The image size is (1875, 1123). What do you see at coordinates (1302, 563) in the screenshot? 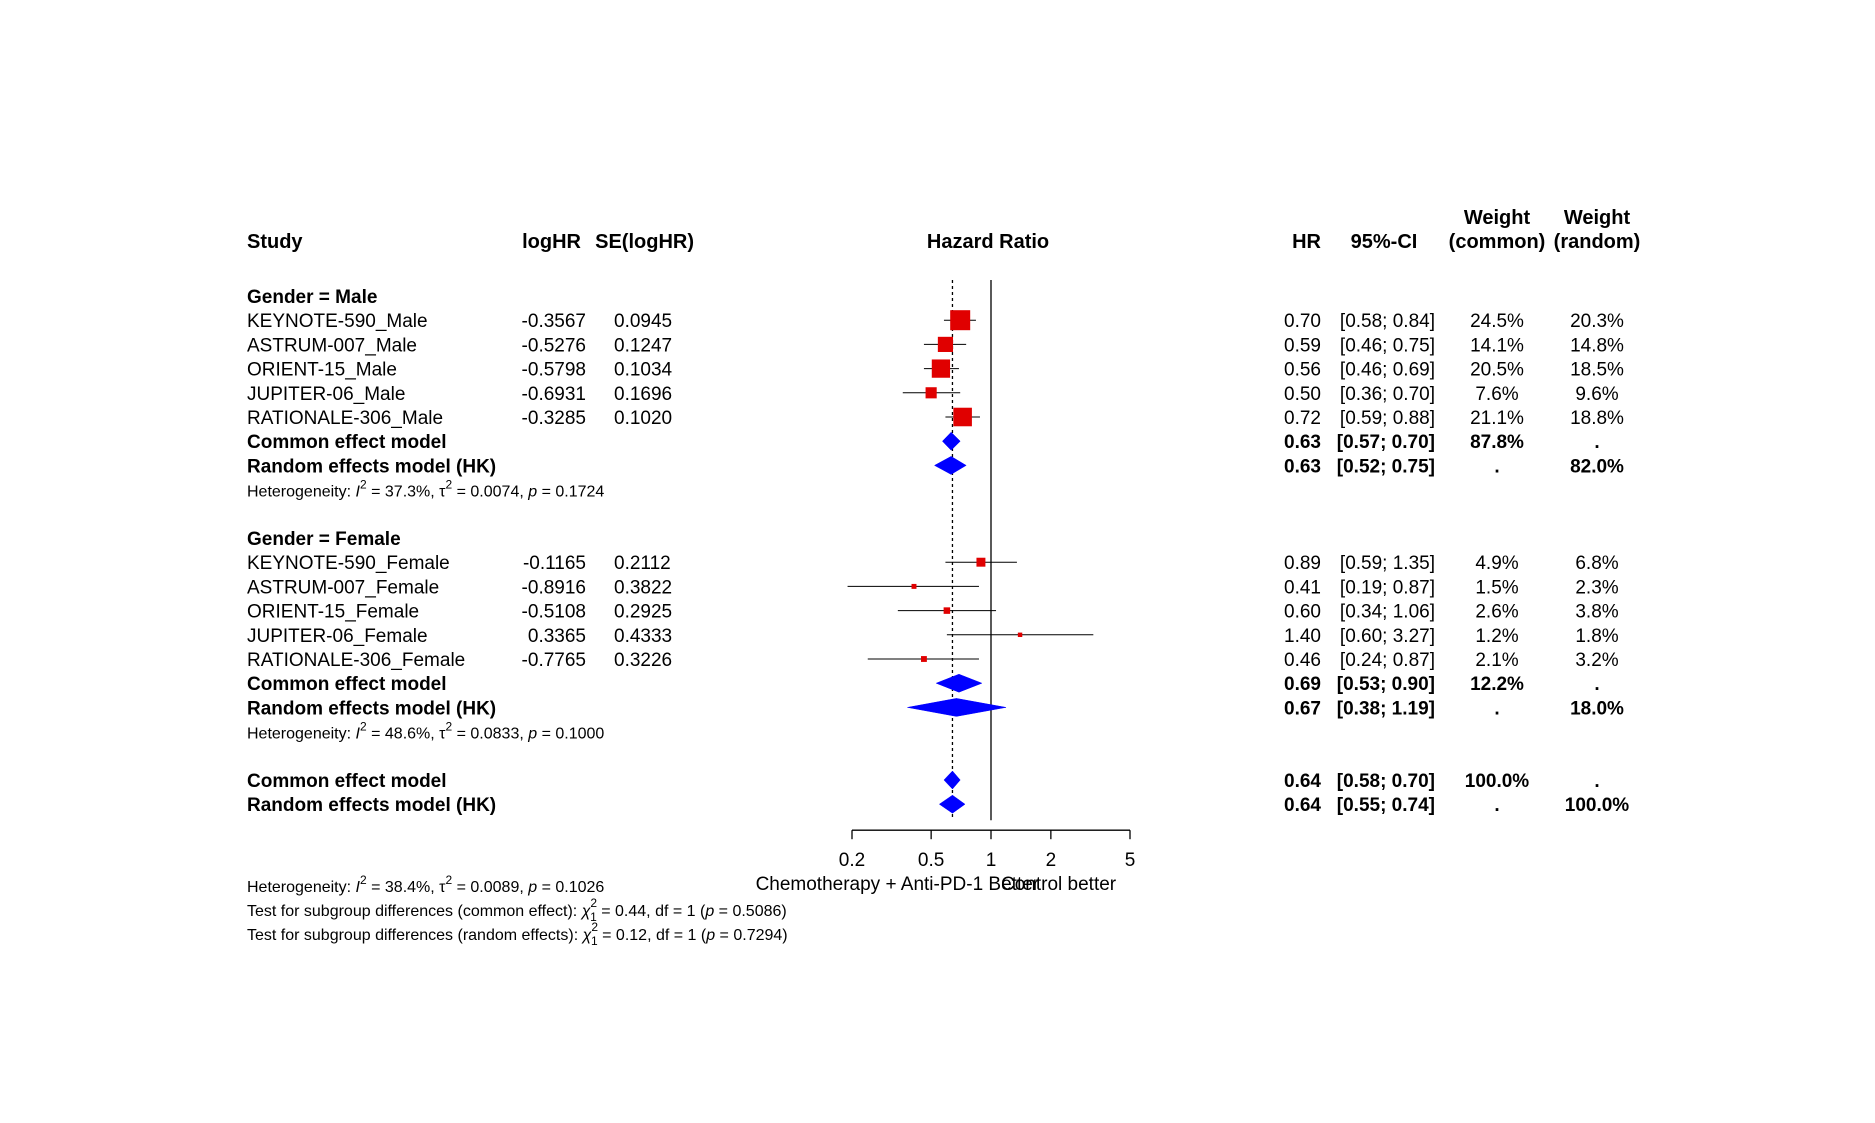
I see `study-hr: 0.89` at bounding box center [1302, 563].